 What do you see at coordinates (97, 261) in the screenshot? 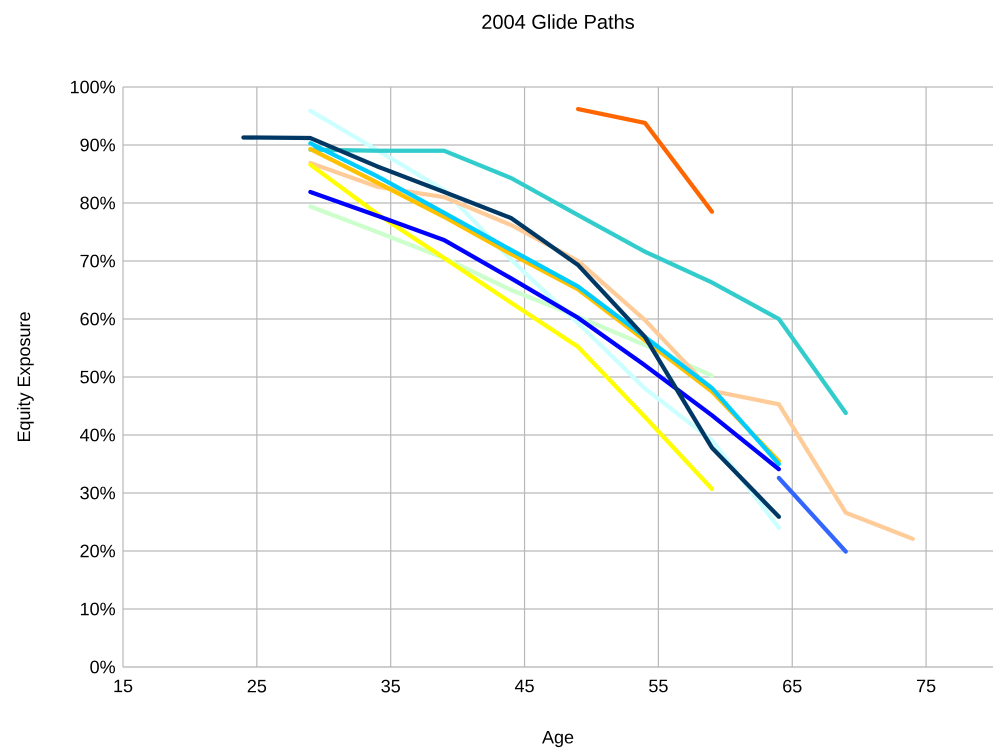
I see `y-tick-label: 70%` at bounding box center [97, 261].